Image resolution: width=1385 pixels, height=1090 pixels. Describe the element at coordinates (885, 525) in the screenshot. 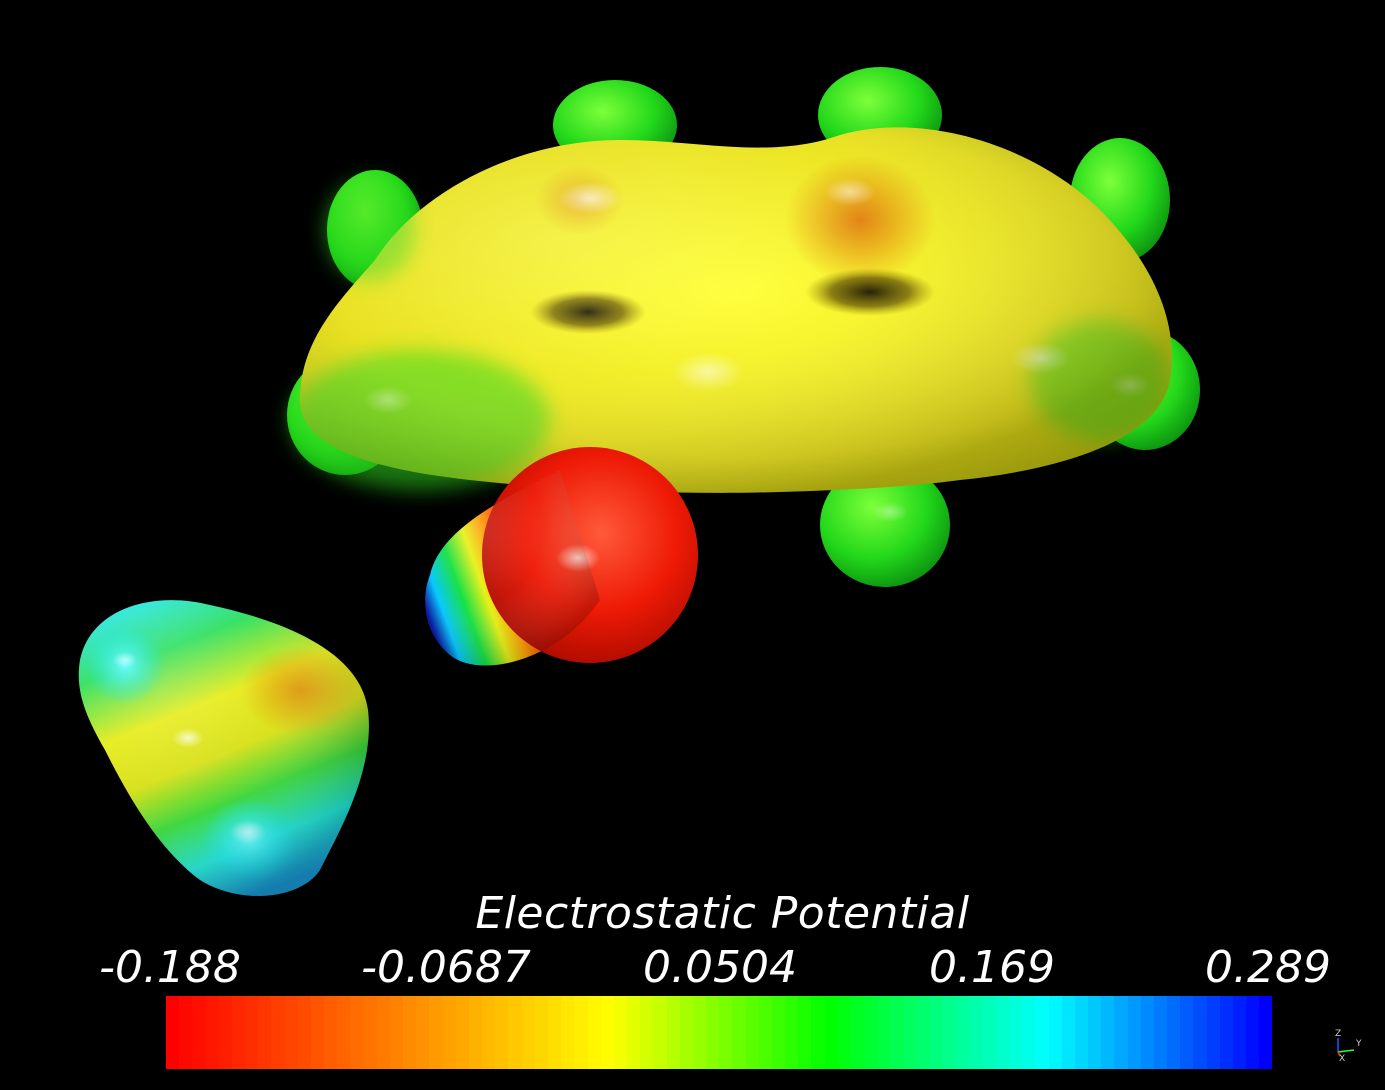

I see `surface-lobe` at that location.